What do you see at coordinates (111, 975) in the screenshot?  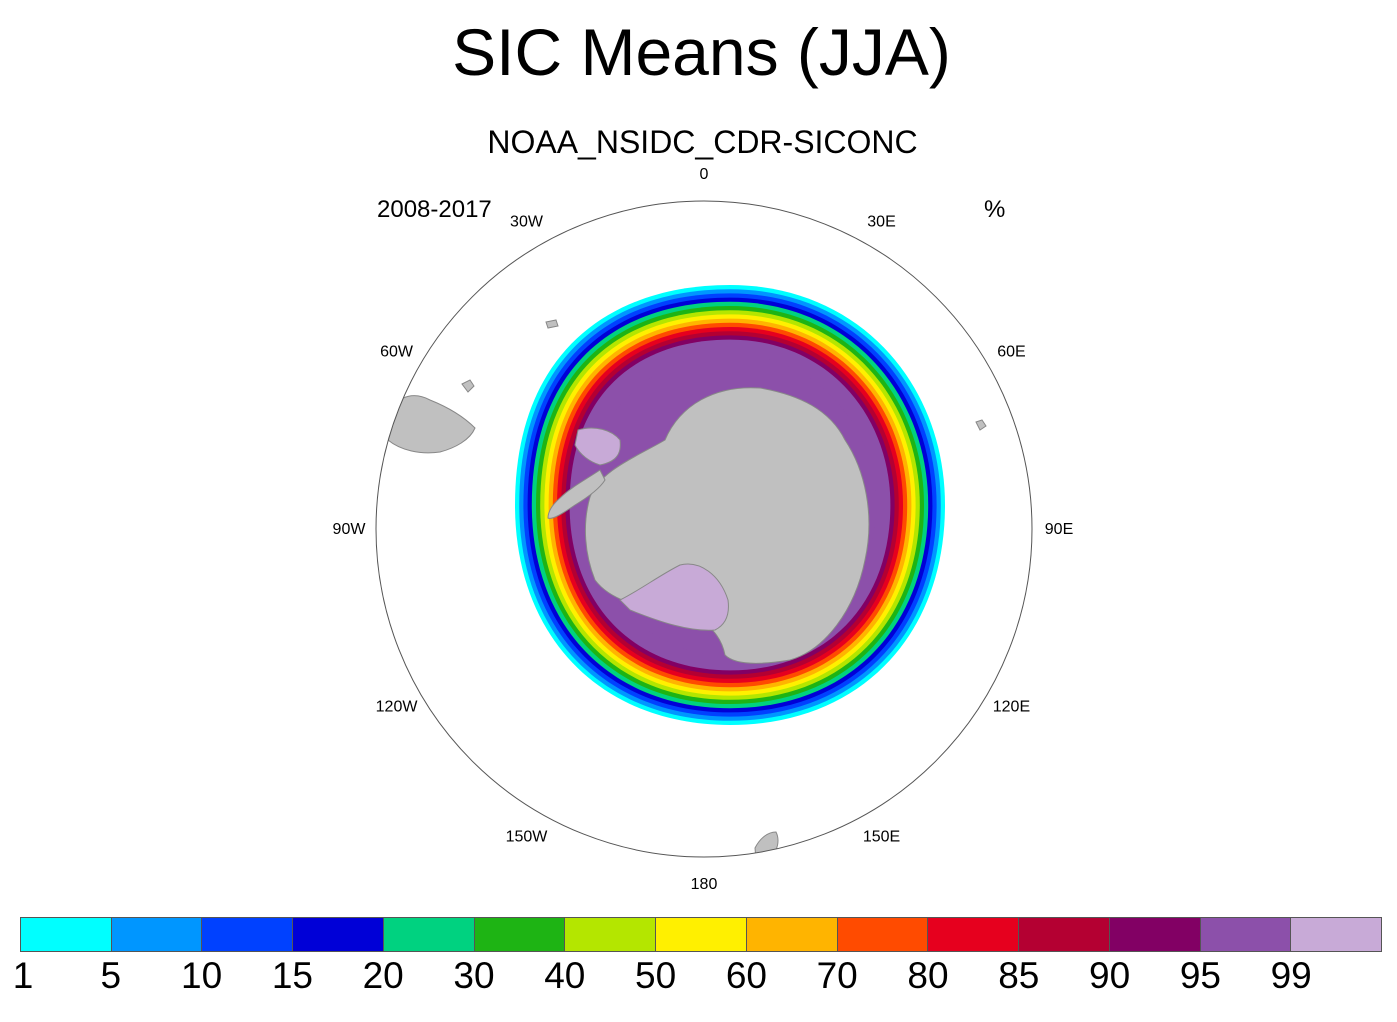 I see `colorbar-label: 5` at bounding box center [111, 975].